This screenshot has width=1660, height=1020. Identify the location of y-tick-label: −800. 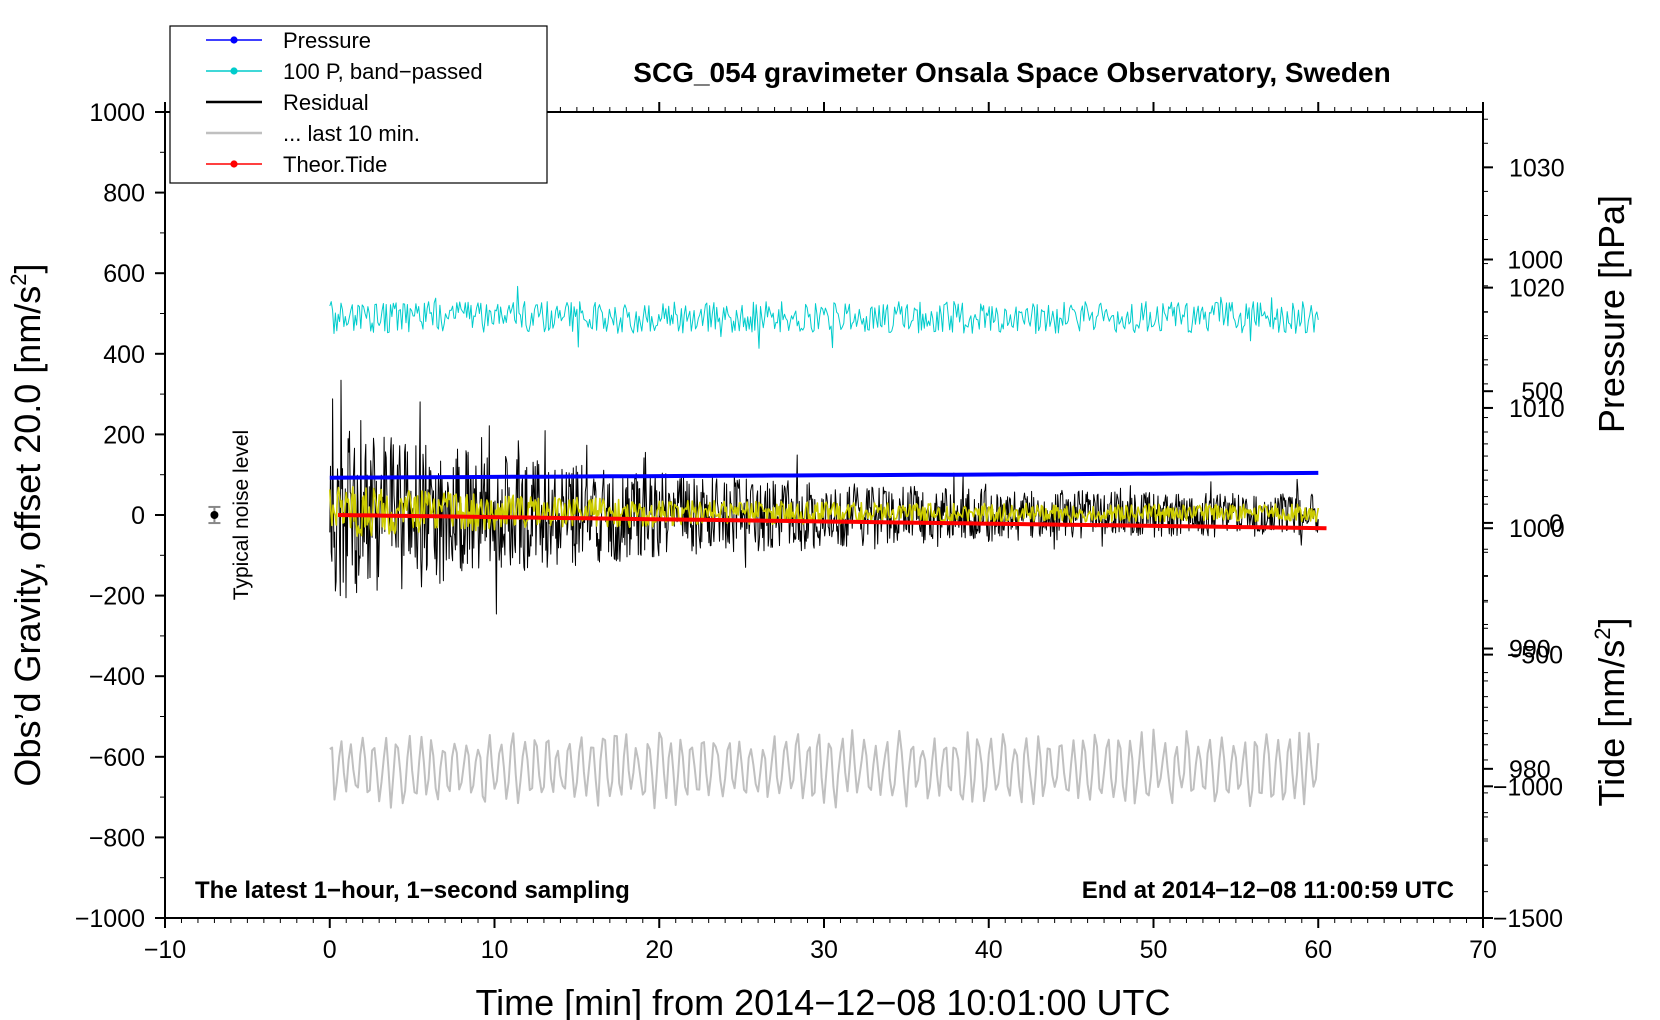
(117, 838).